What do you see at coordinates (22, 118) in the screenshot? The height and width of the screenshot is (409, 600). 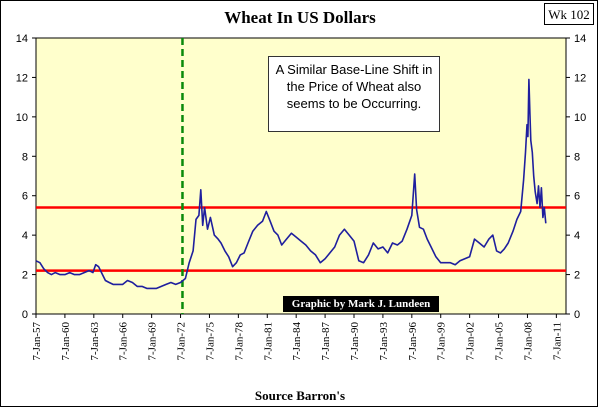 I see `y-tick-label: 10` at bounding box center [22, 118].